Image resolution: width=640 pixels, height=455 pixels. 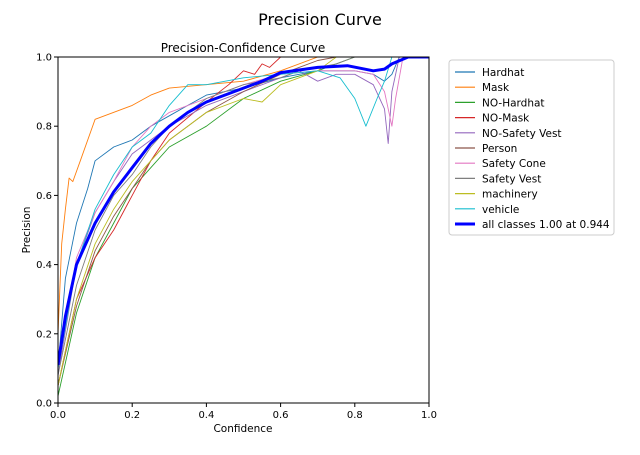 I want to click on legend-box, so click(x=531, y=147).